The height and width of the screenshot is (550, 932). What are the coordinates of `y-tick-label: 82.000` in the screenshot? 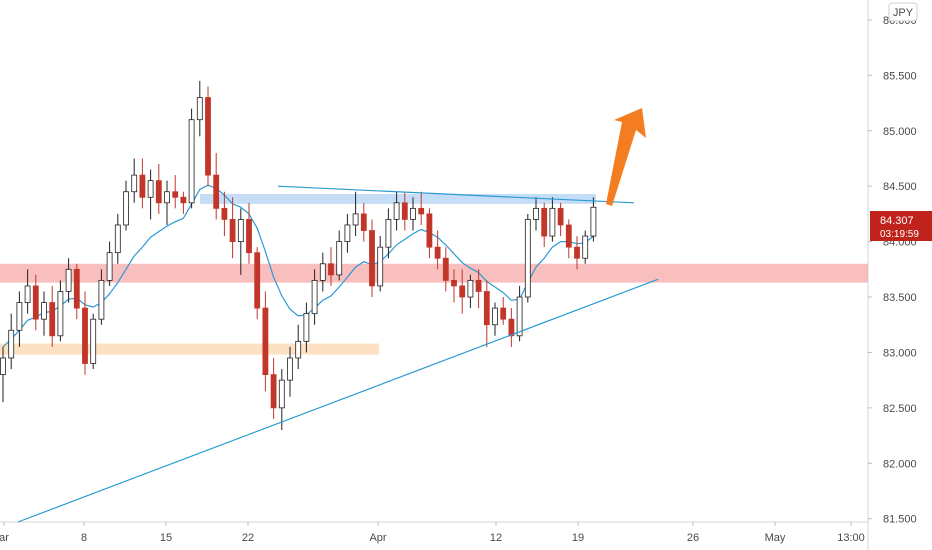 It's located at (900, 464).